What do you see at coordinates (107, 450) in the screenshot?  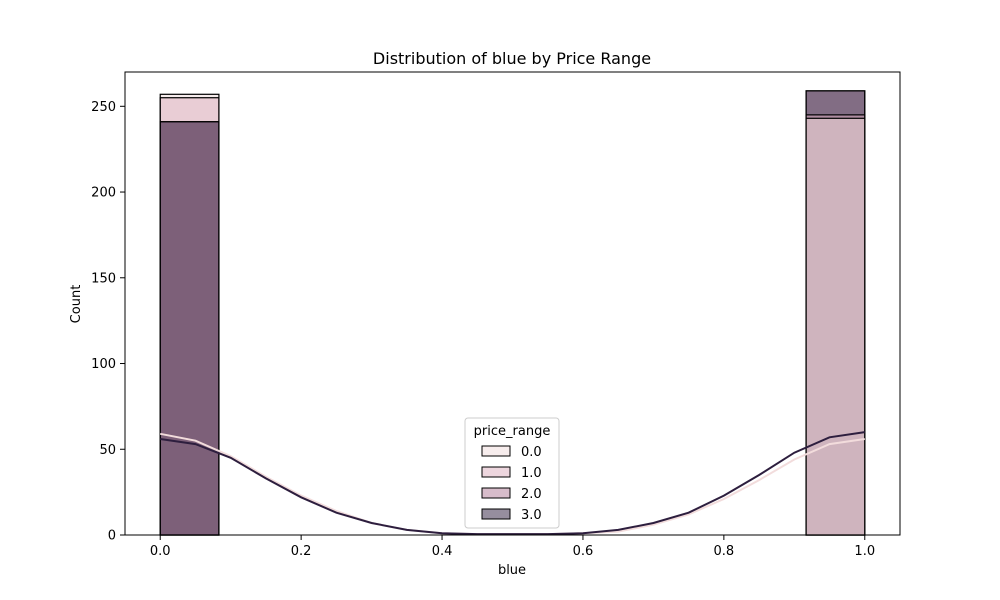 I see `y-tick-label: 50` at bounding box center [107, 450].